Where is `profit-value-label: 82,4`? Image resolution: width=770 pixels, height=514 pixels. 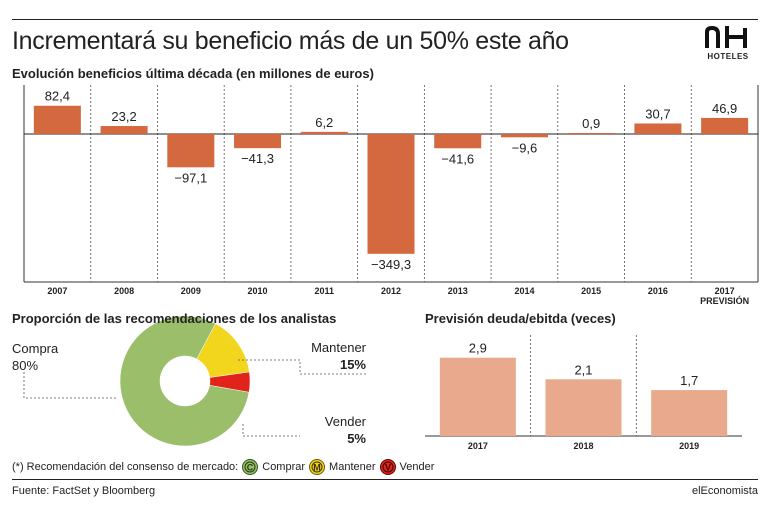
profit-value-label: 82,4 is located at coordinates (57, 96).